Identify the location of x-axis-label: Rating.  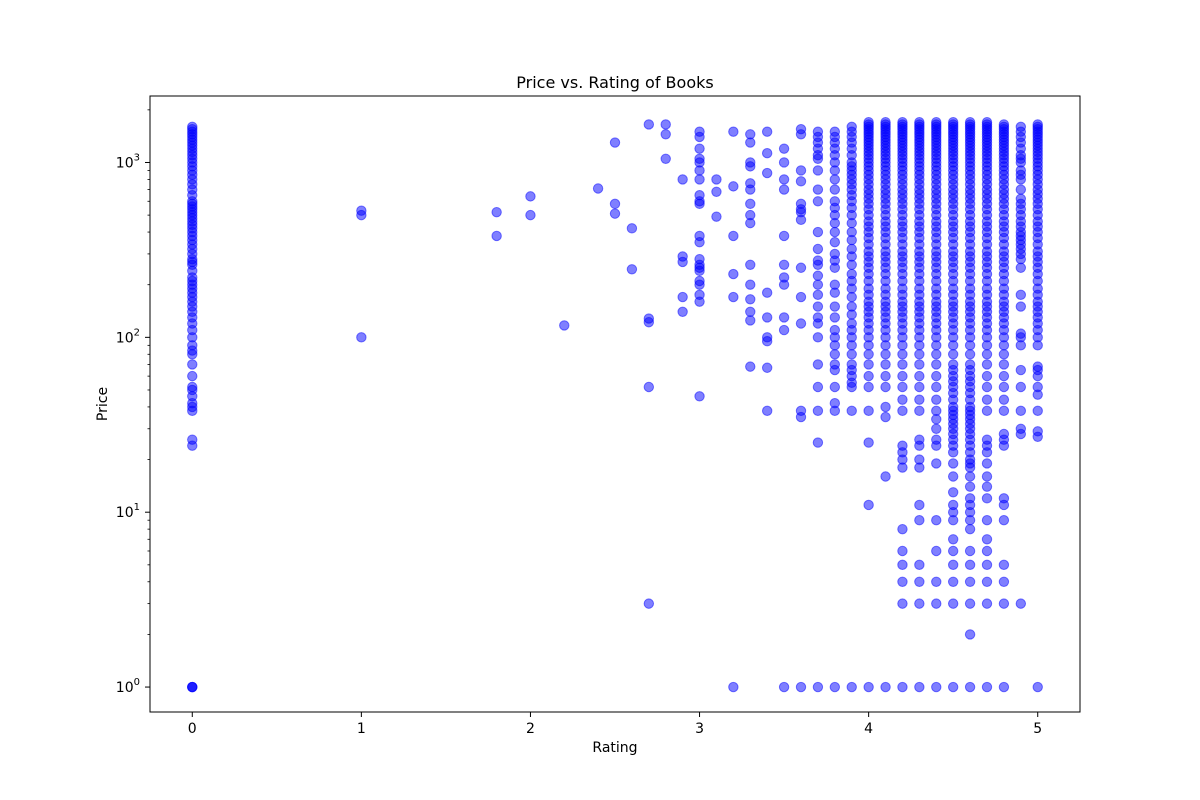
(614, 748).